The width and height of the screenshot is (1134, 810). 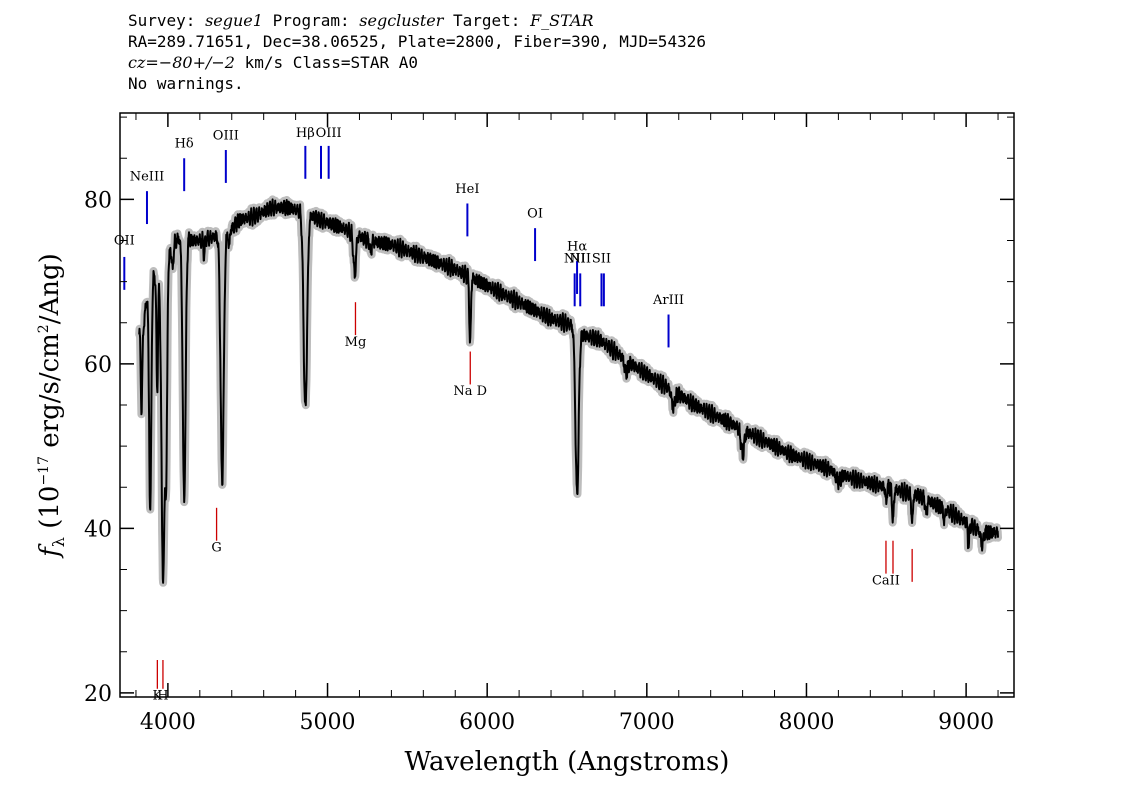 I want to click on emission-line-label: Hβ, so click(x=305, y=133).